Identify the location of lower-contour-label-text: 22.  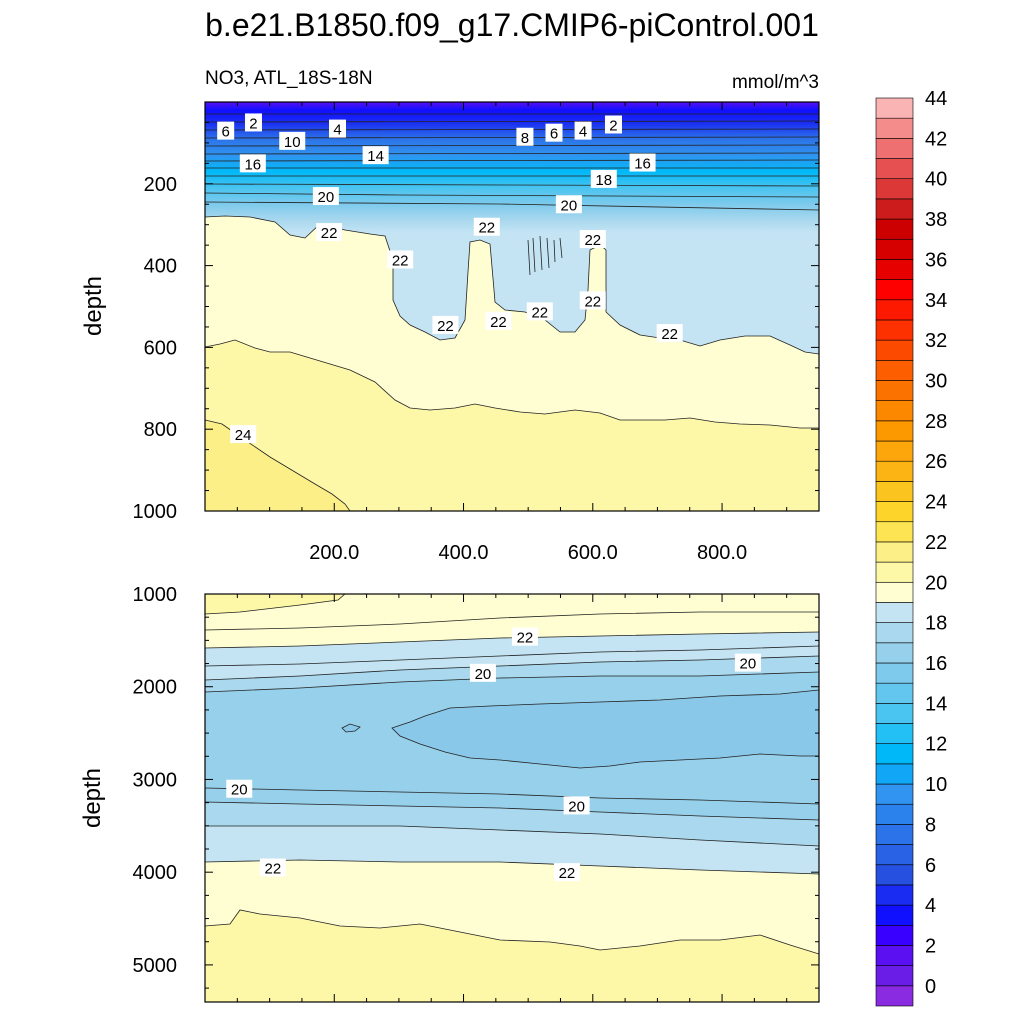
(525, 638).